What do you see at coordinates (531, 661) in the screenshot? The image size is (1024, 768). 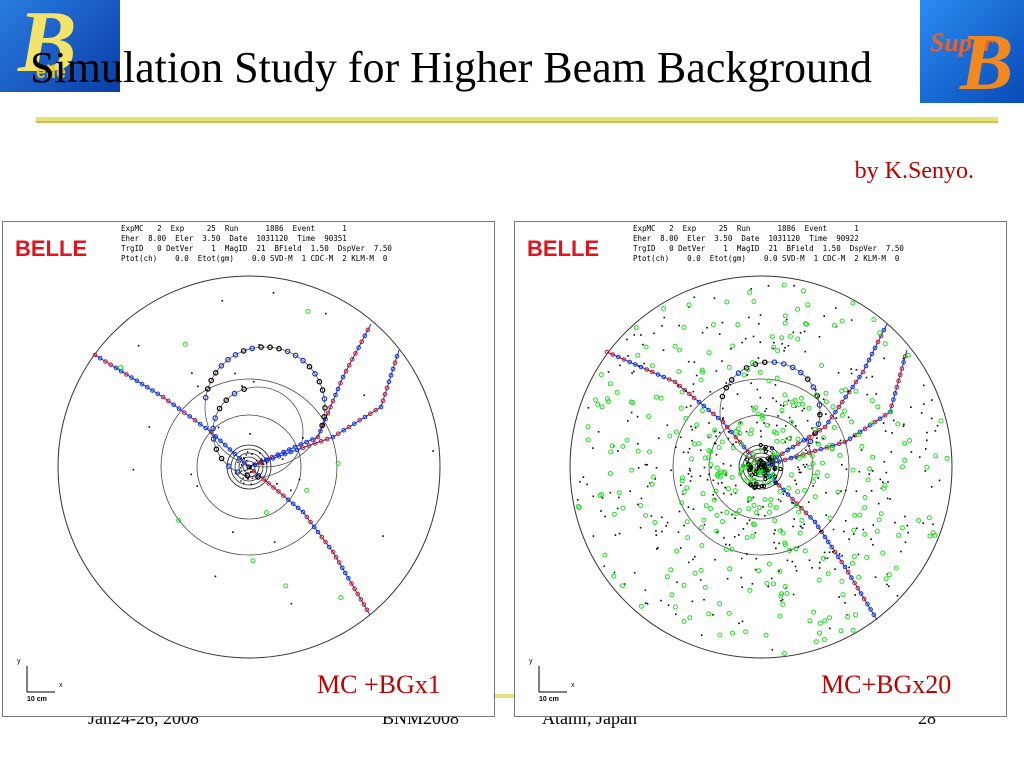 I see `axis-y-label: y` at bounding box center [531, 661].